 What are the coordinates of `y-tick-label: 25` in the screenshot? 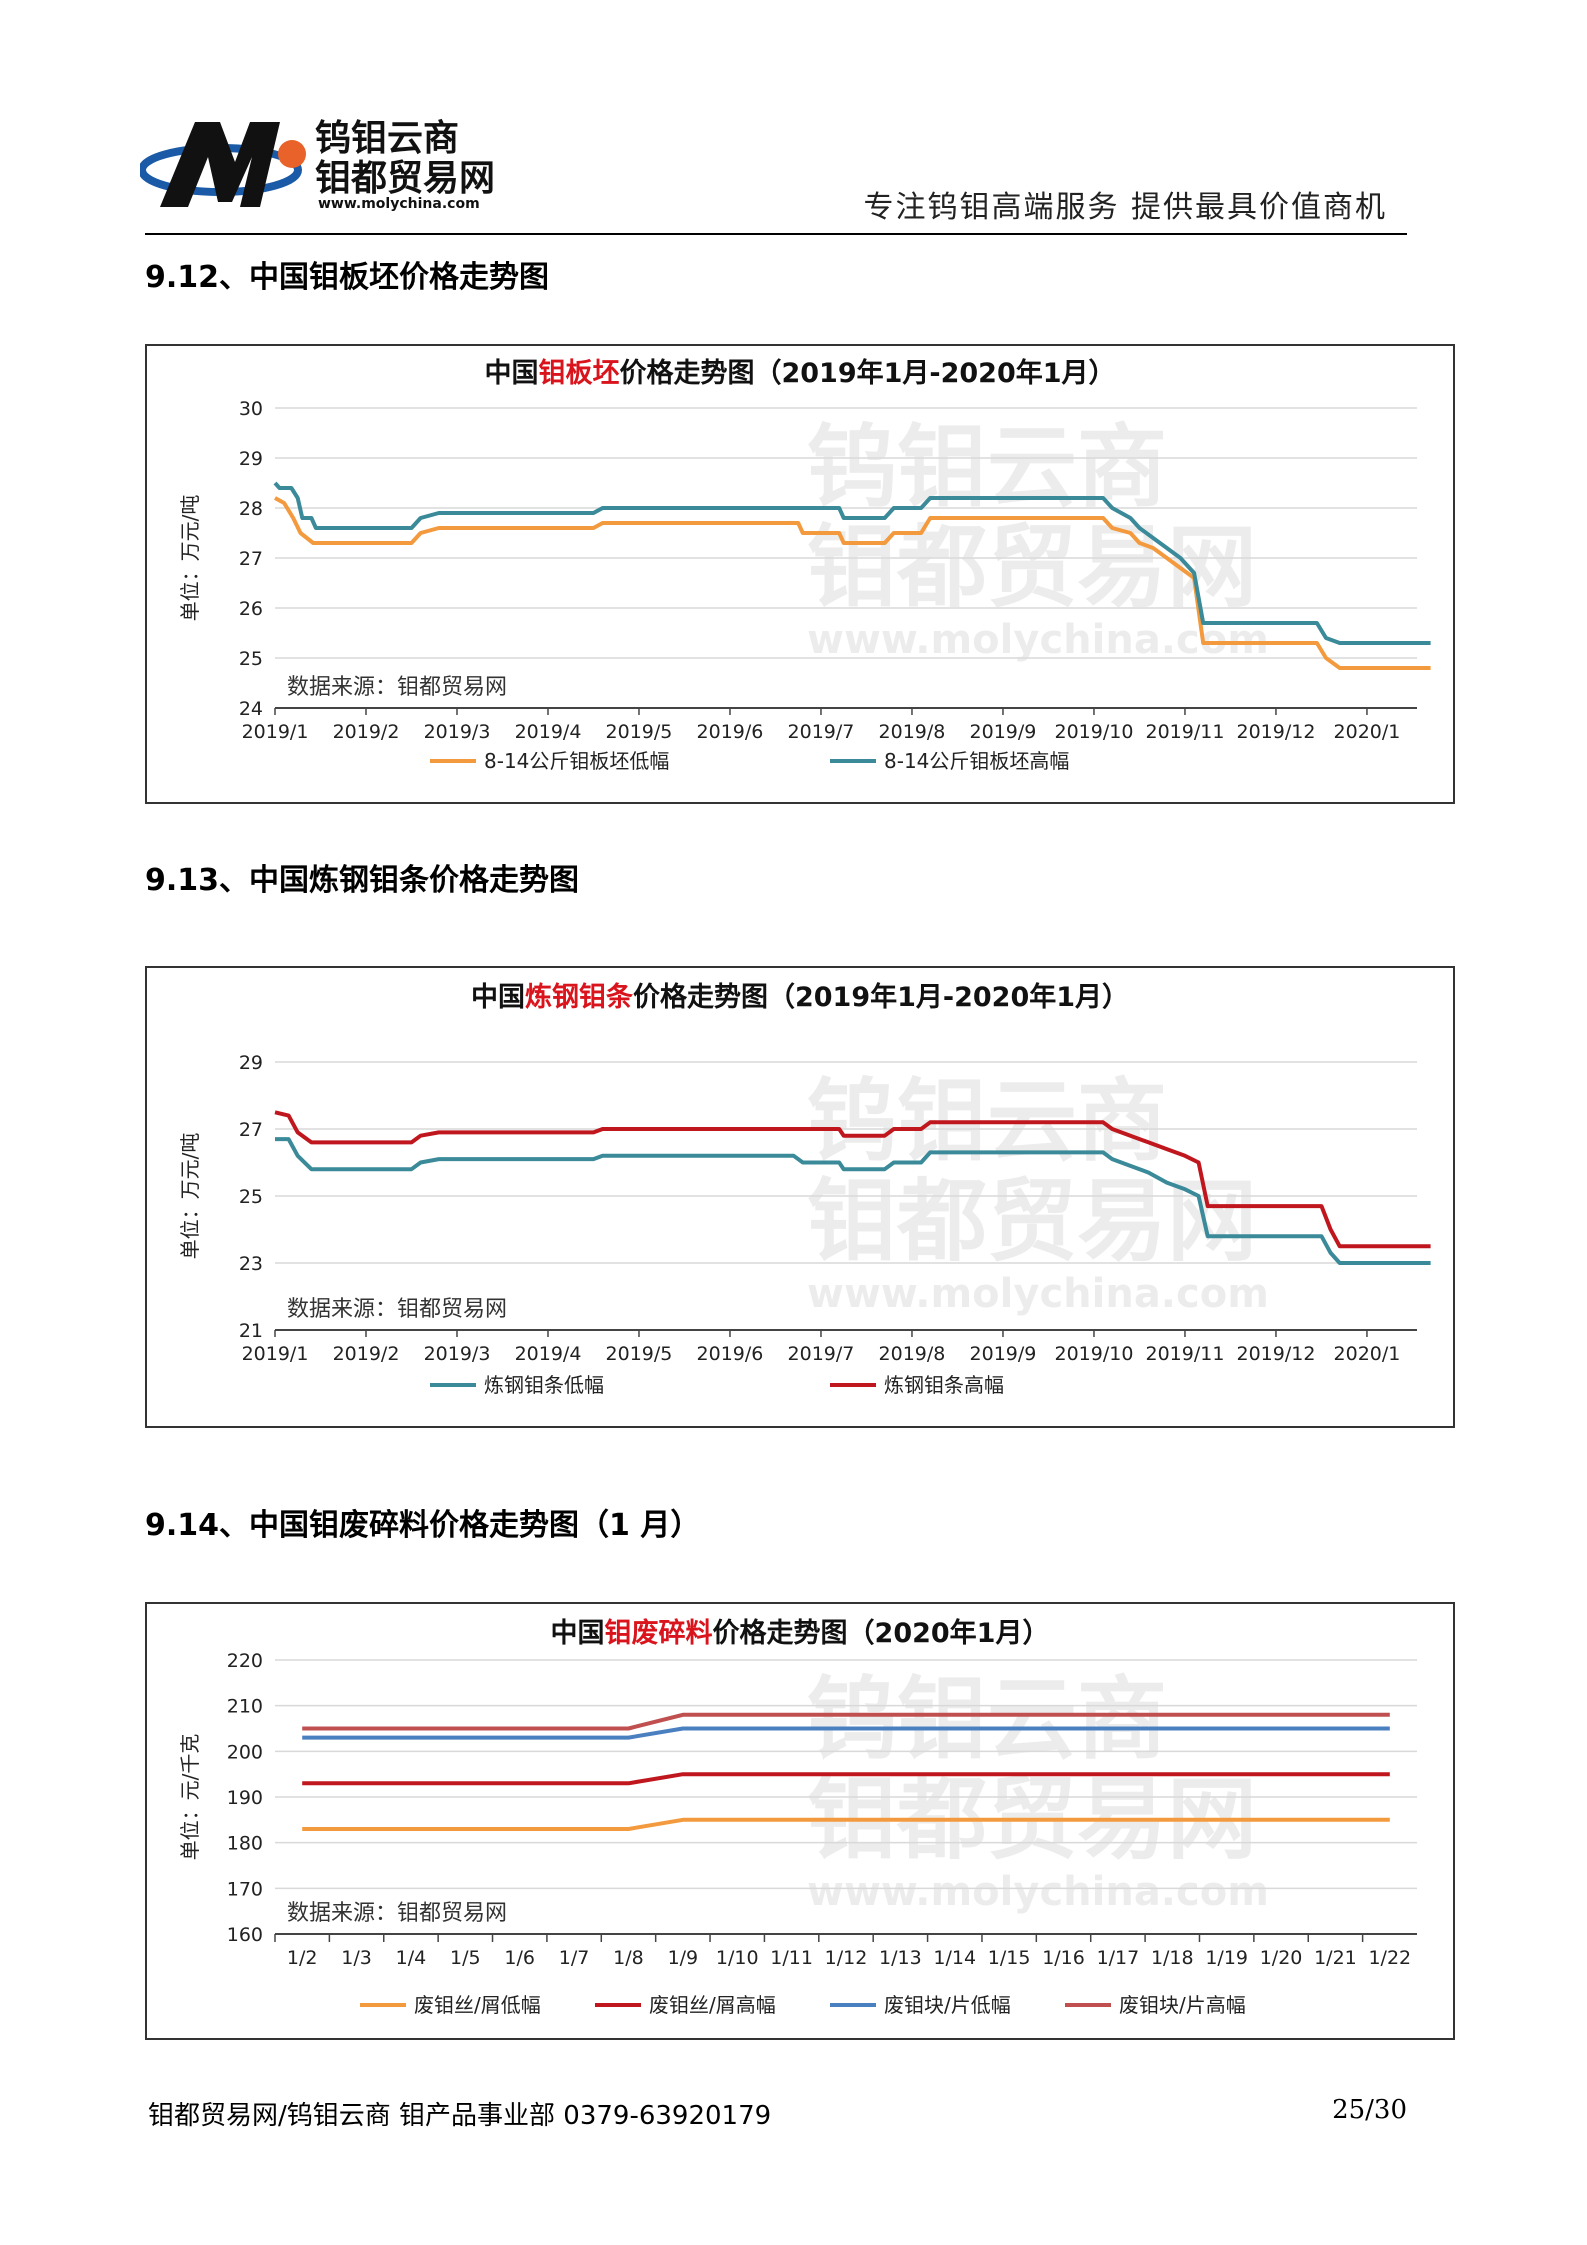 It's located at (251, 1197).